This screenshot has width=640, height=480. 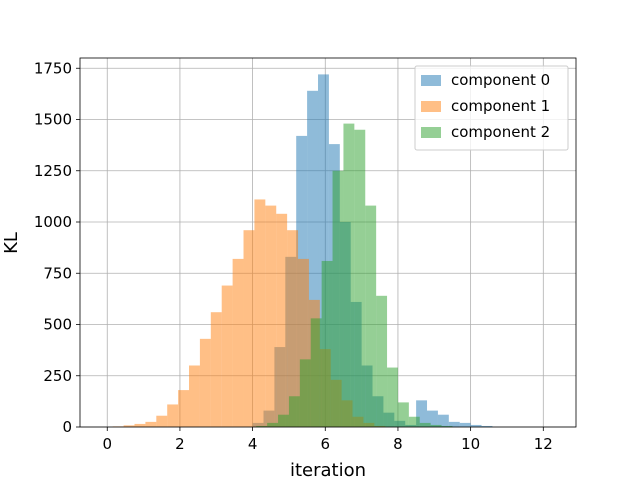 What do you see at coordinates (500, 106) in the screenshot?
I see `legend-label: component 1` at bounding box center [500, 106].